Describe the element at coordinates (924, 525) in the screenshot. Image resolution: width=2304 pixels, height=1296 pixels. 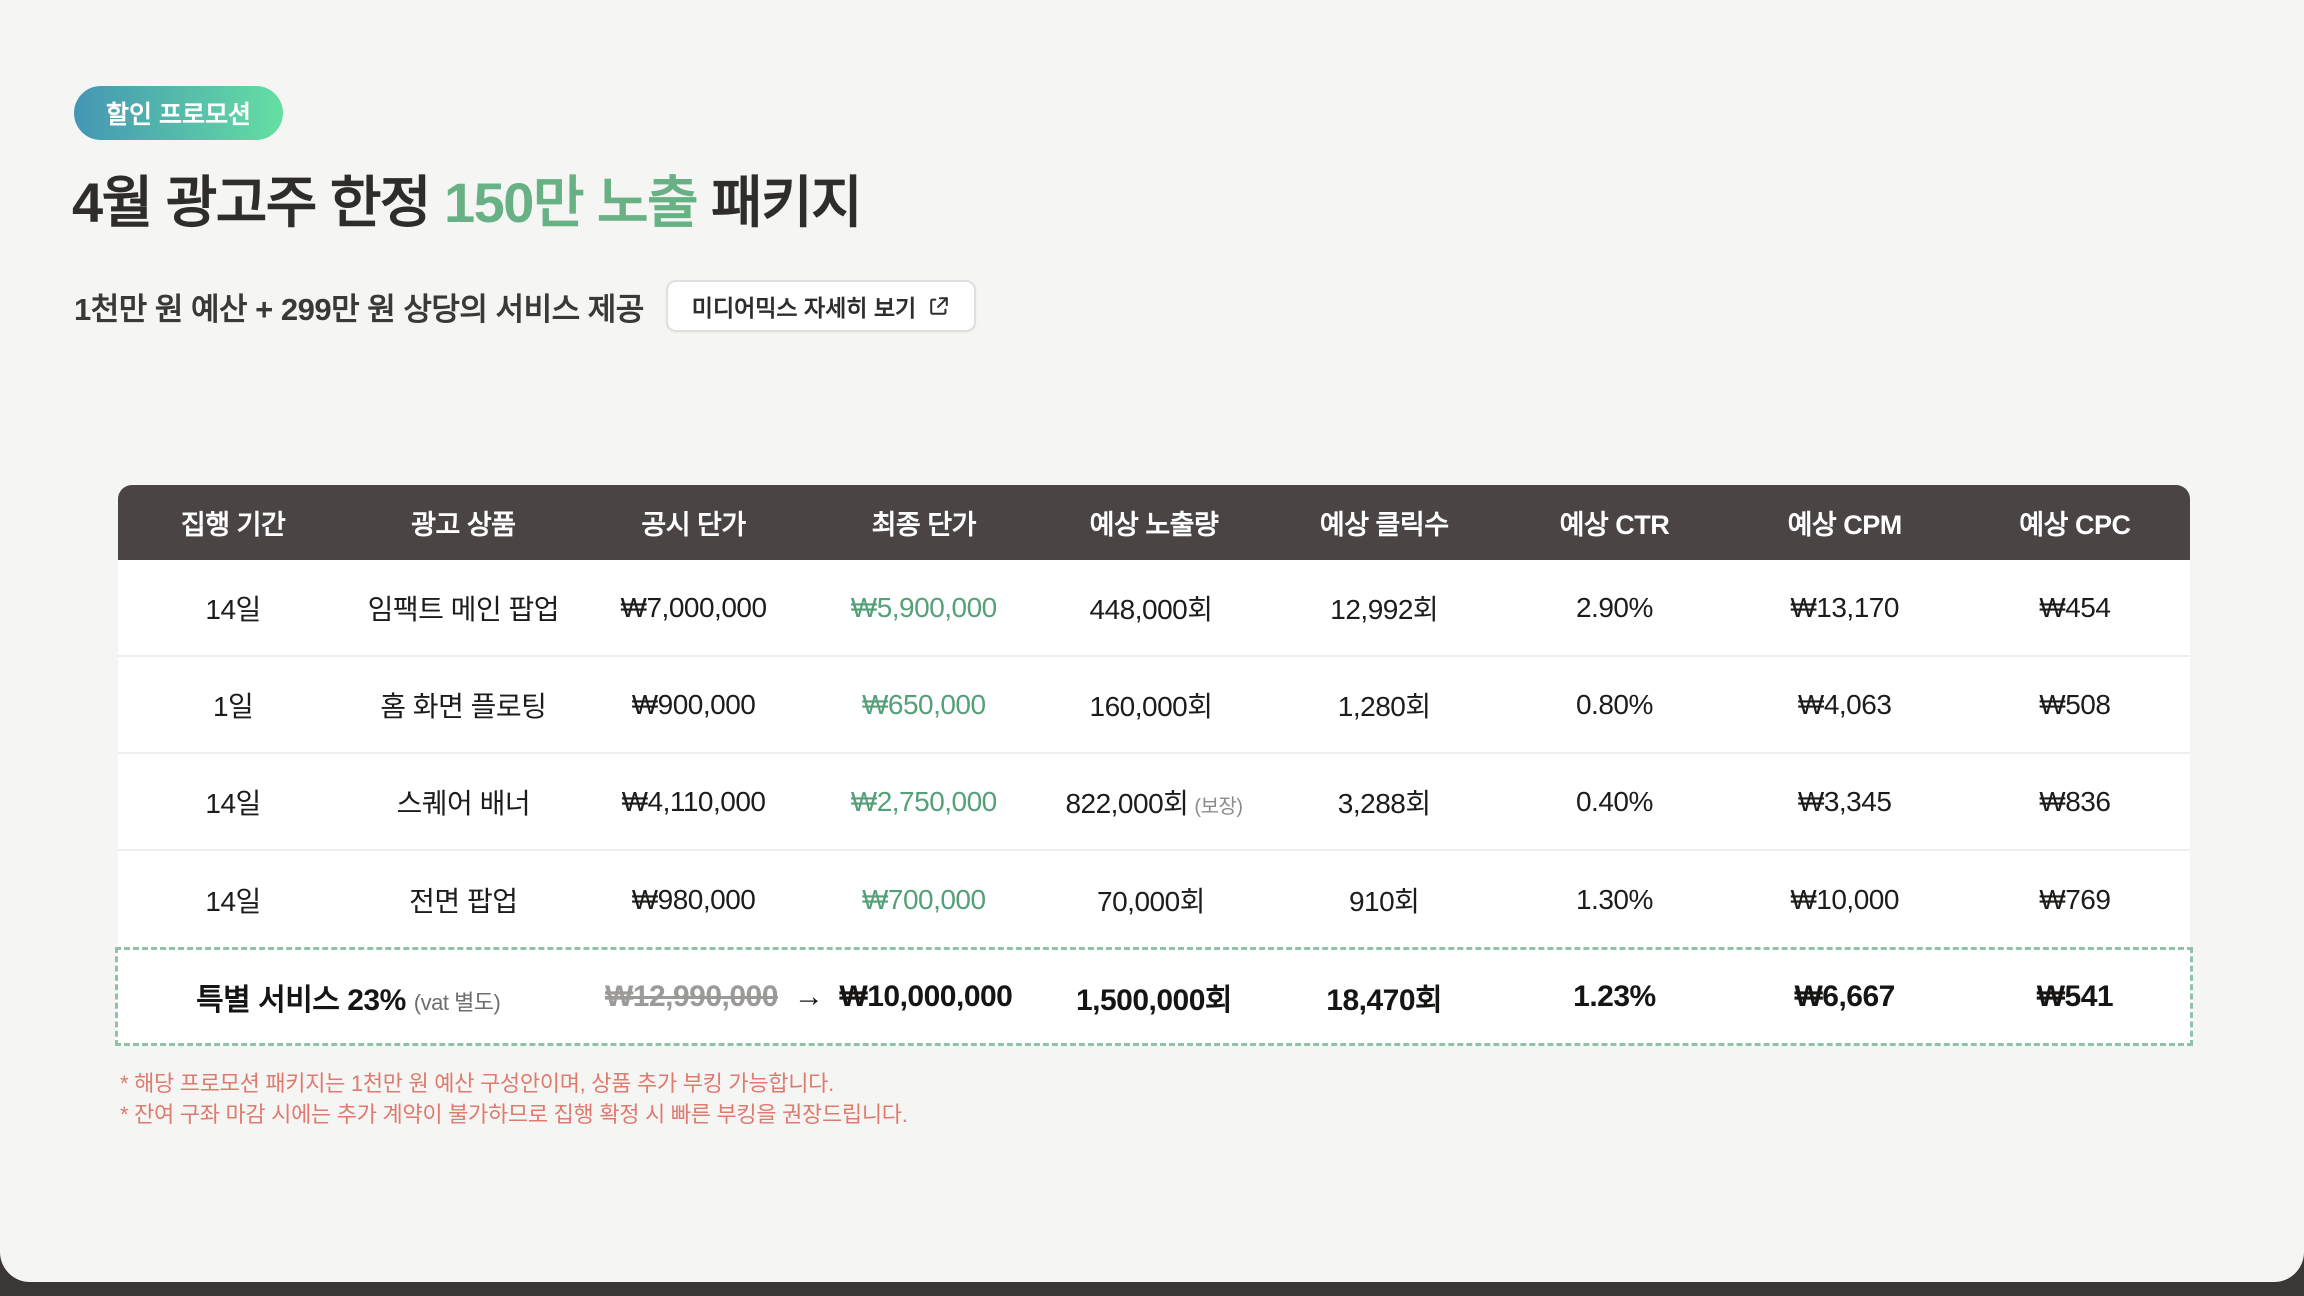
I see `col-header-final-price: 최종 단가` at that location.